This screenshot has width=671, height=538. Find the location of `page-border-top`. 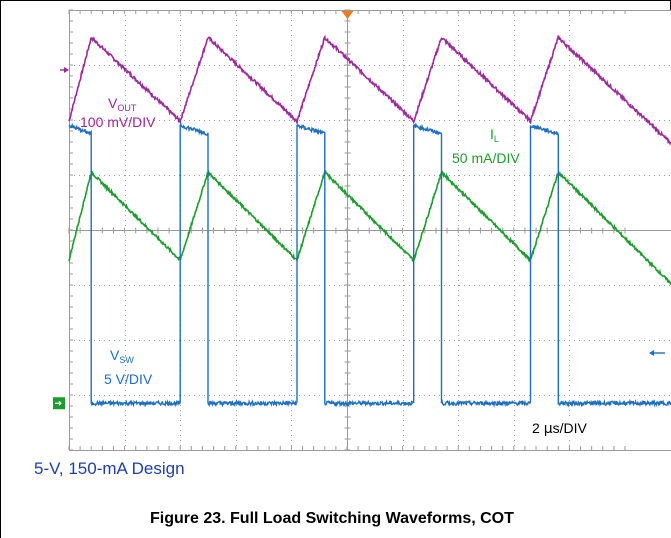

page-border-top is located at coordinates (335, 0).